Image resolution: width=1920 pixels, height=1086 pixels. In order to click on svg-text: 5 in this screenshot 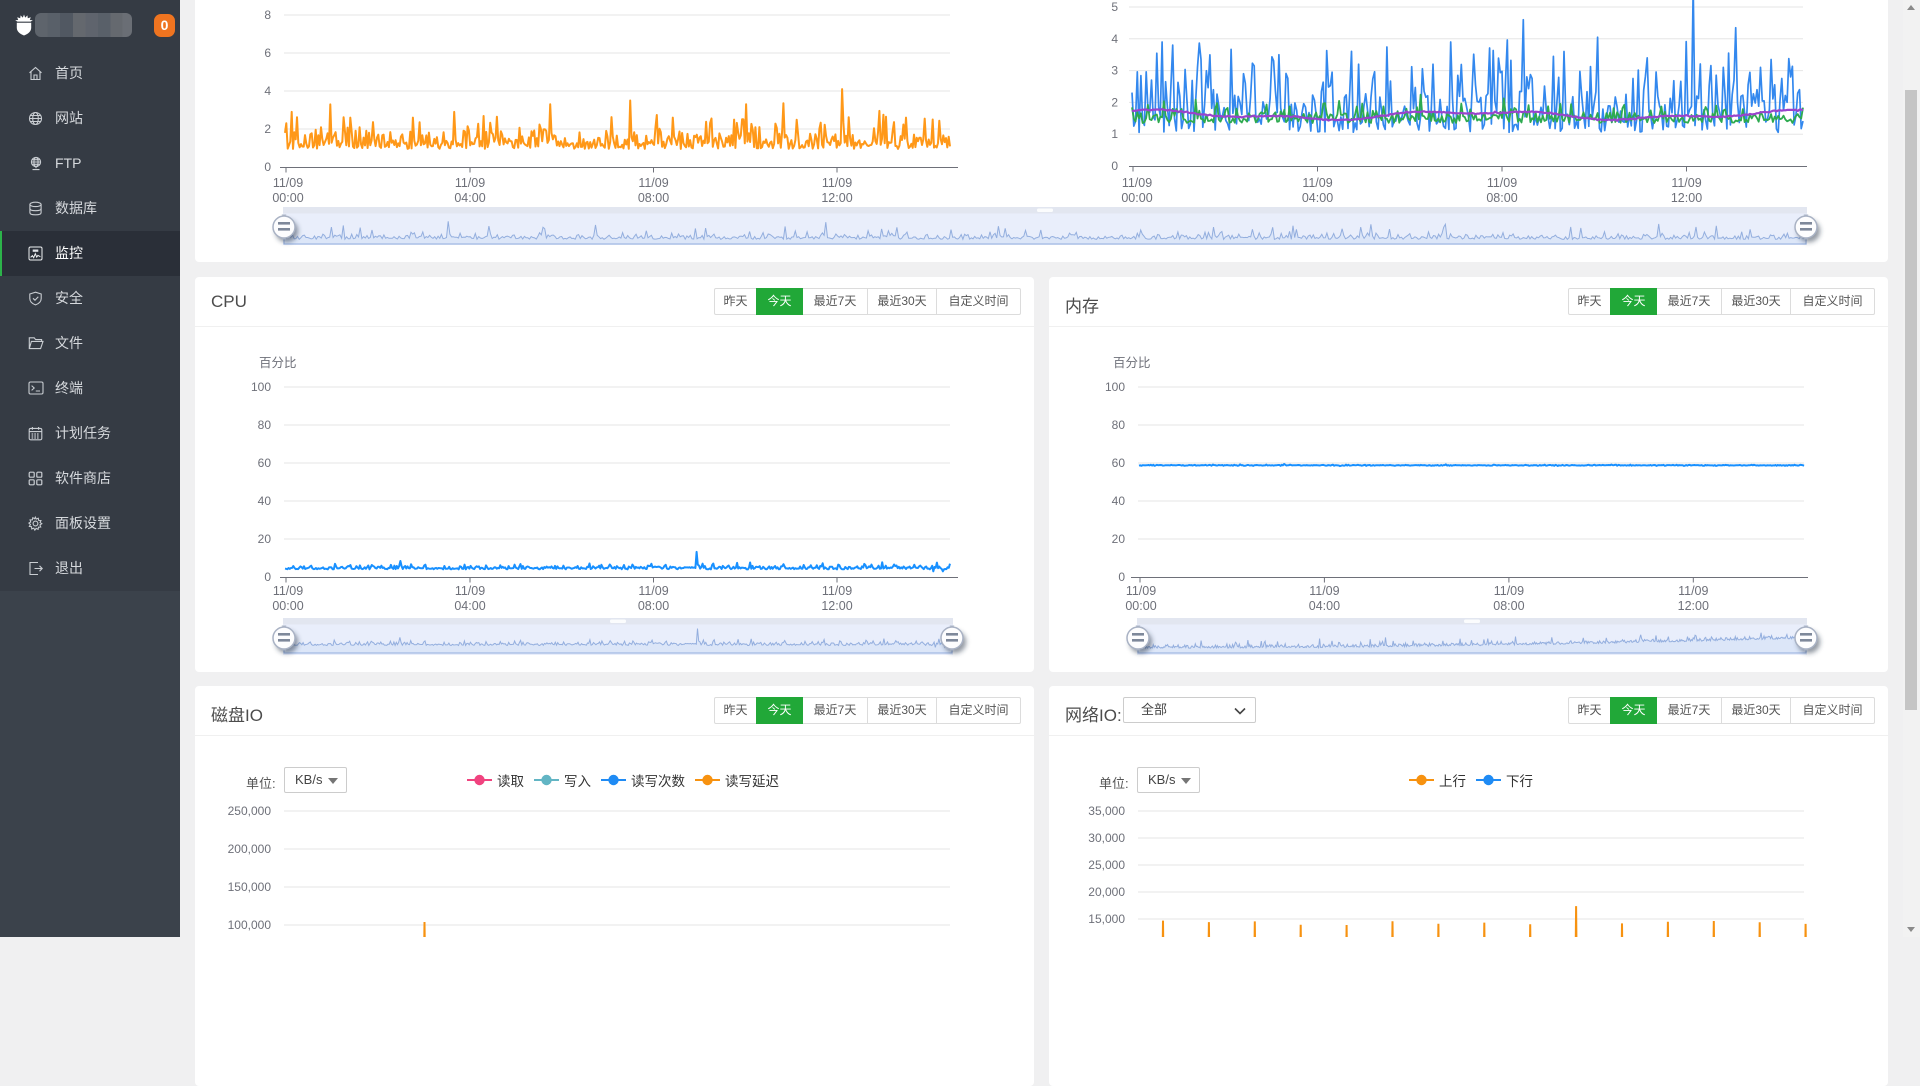, I will do `click(1114, 7)`.